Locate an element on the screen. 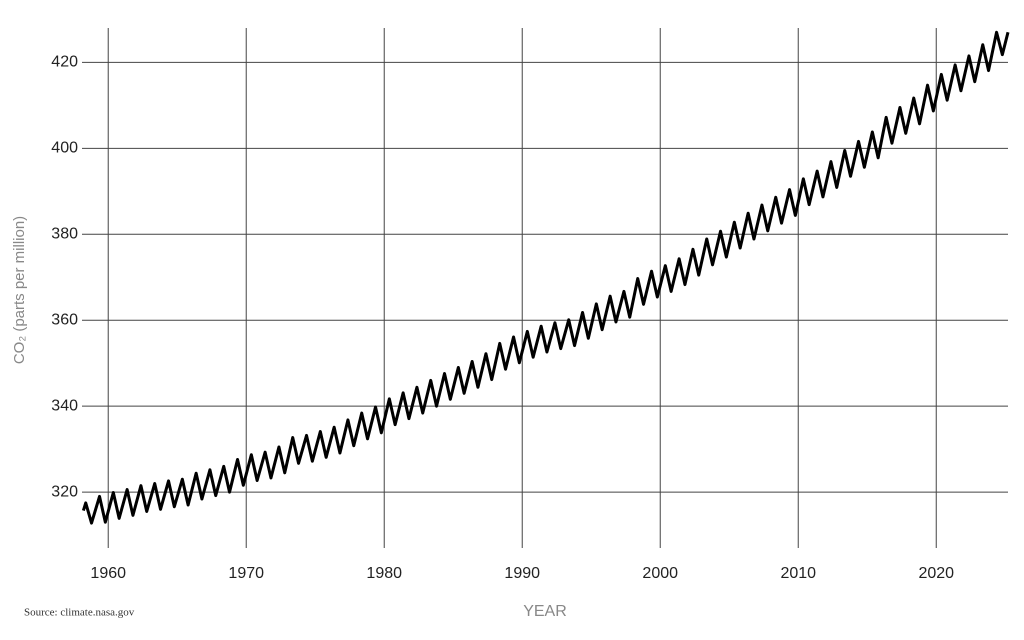  y-tick-label: 340 is located at coordinates (64, 405).